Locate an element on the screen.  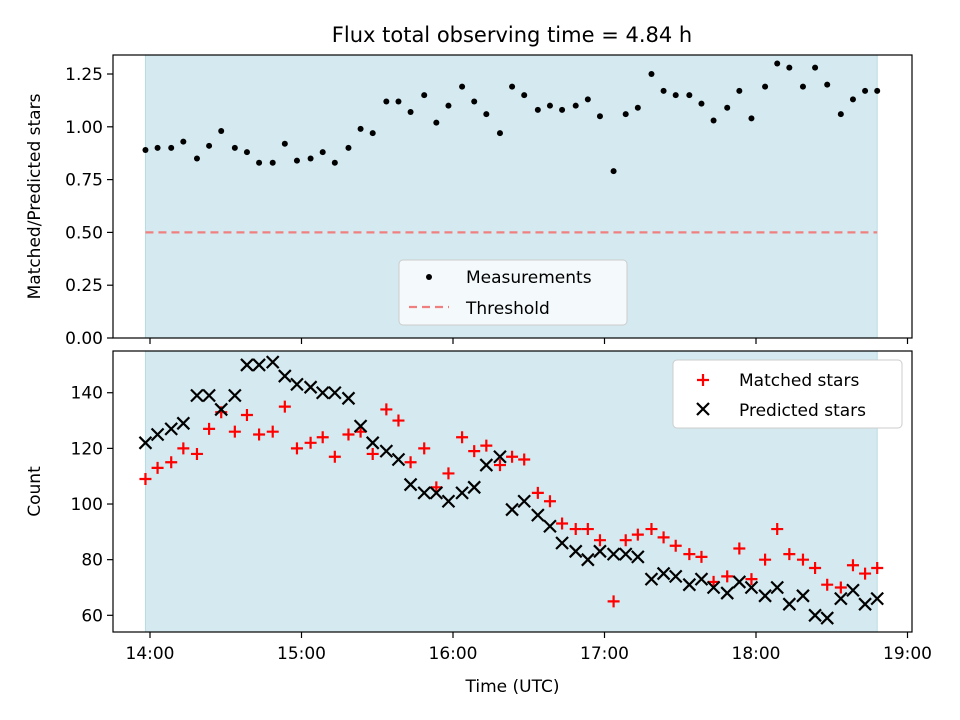
y-tick-label: 100 is located at coordinates (87, 505).